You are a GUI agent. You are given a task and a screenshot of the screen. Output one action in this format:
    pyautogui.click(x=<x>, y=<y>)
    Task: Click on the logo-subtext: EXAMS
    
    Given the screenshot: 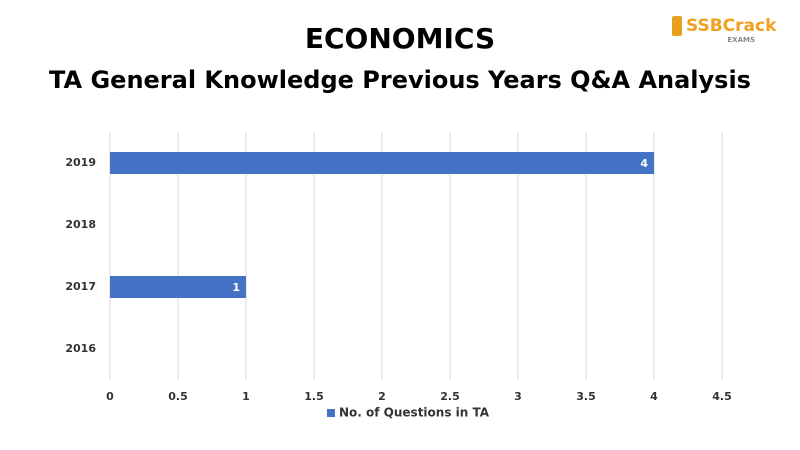 What is the action you would take?
    pyautogui.click(x=741, y=40)
    